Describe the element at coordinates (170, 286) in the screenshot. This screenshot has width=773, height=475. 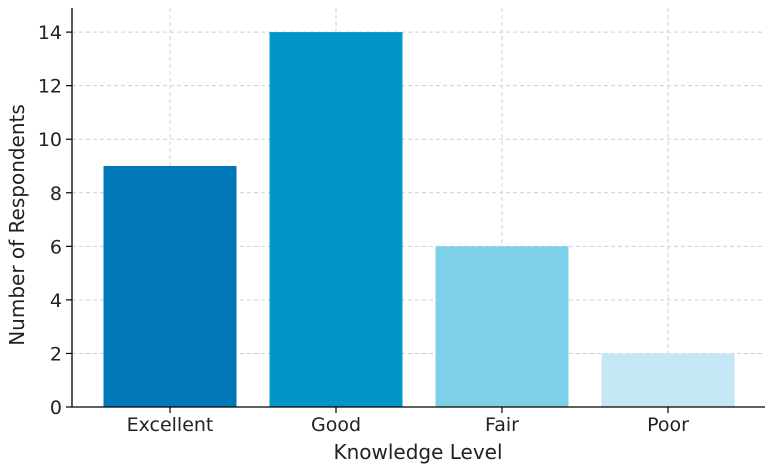
I see `bar-excellent` at that location.